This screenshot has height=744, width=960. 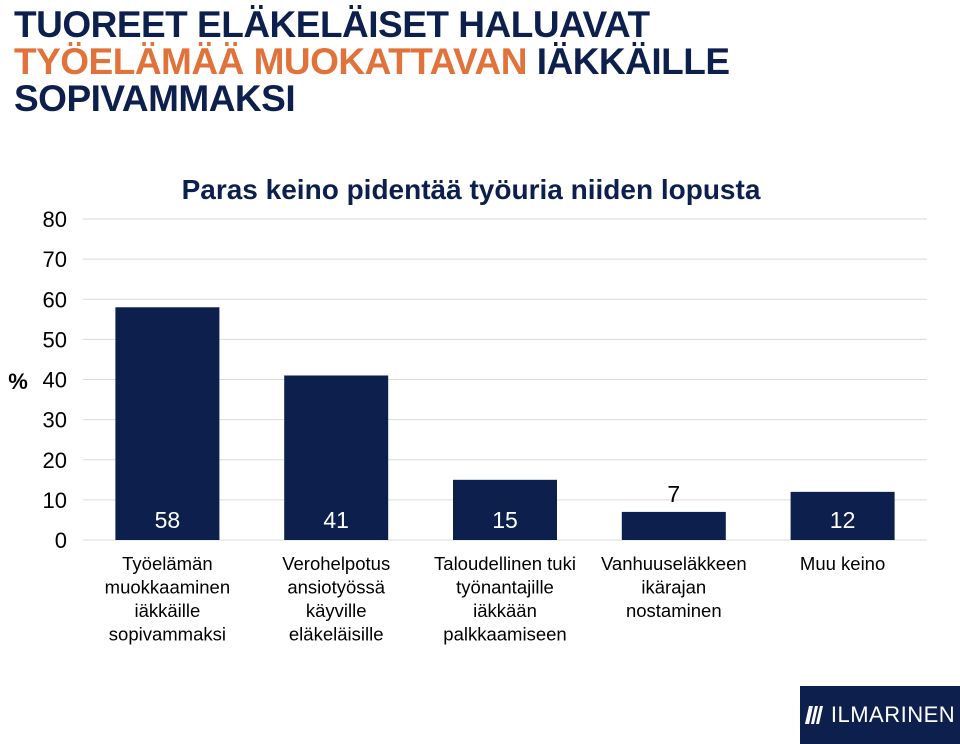 I want to click on data-label: 12, so click(x=843, y=520).